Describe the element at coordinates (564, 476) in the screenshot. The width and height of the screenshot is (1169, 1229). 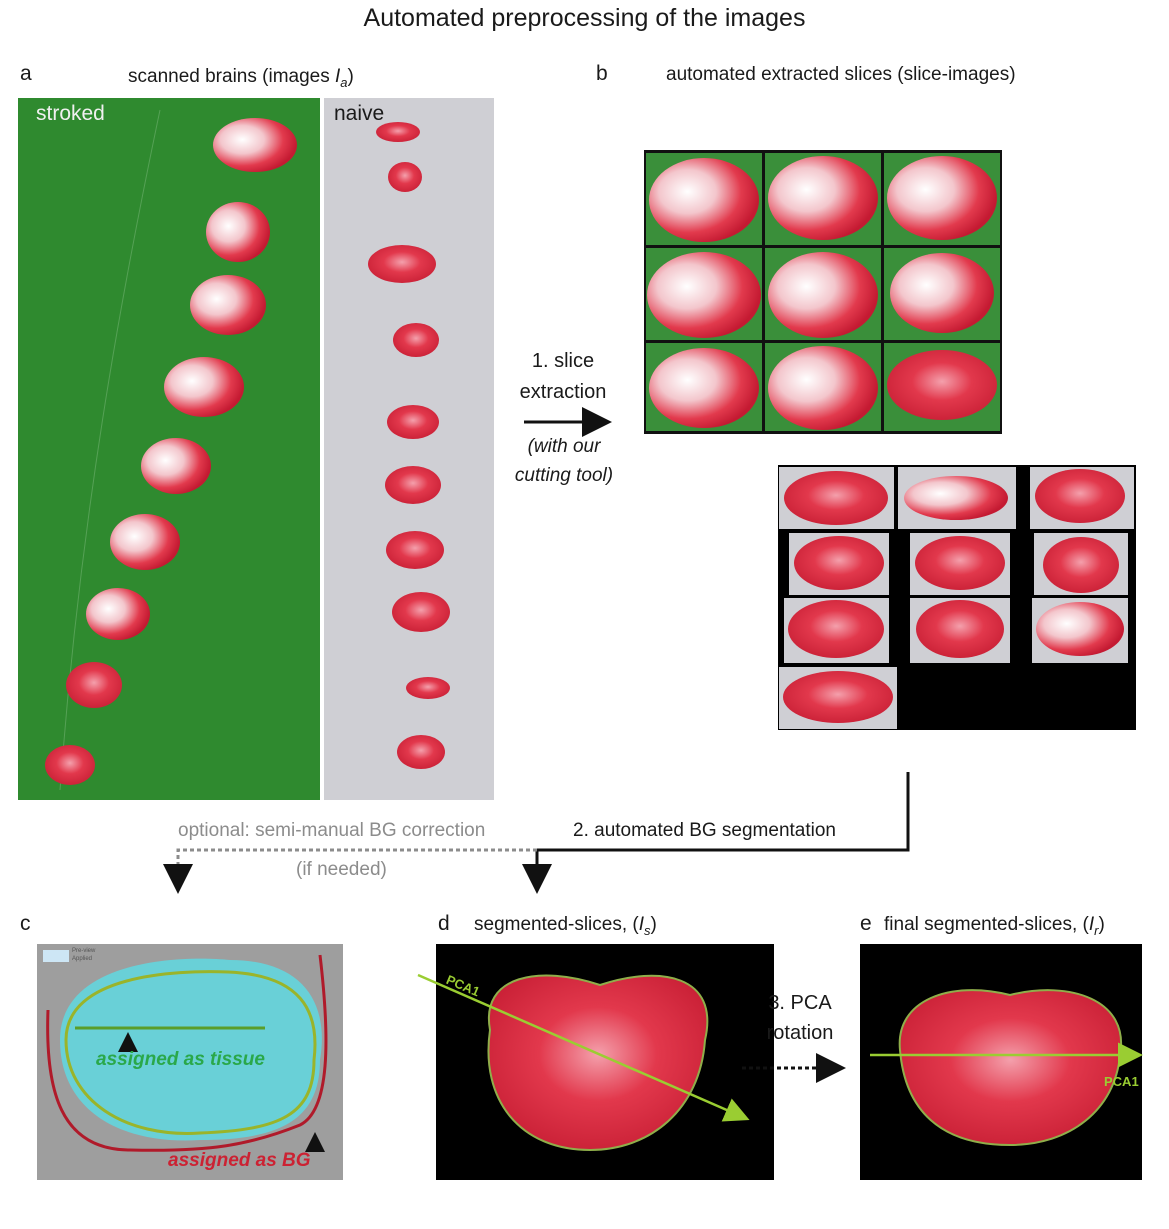
I see `step1-note2: cutting tool)` at that location.